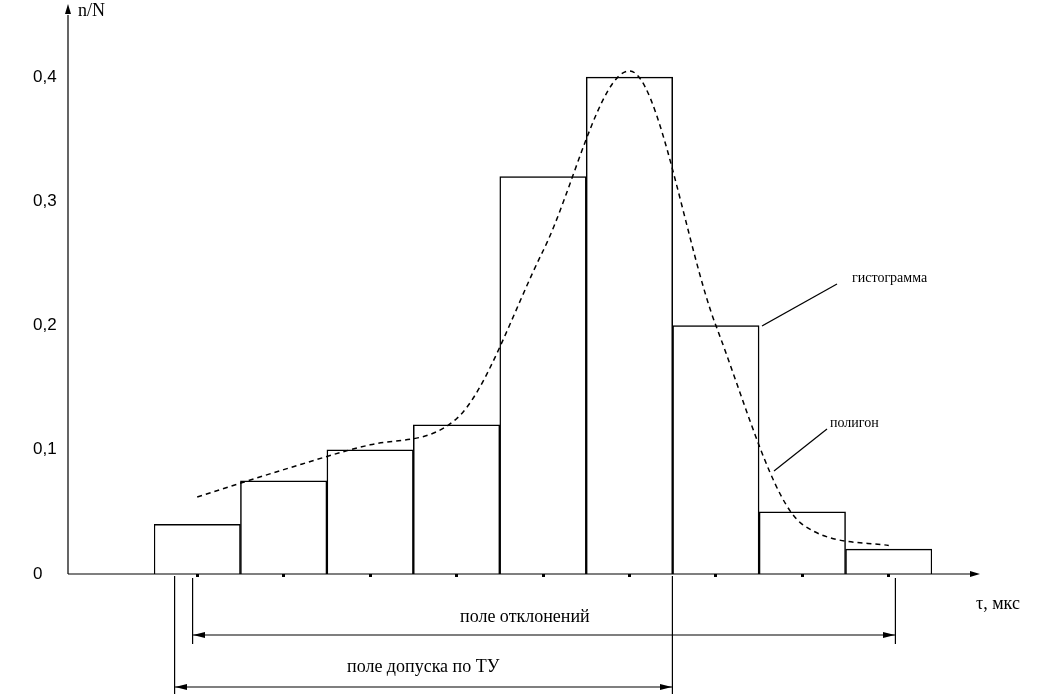 This screenshot has height=695, width=1042. What do you see at coordinates (45, 449) in the screenshot?
I see `y-tick-label: 0,1` at bounding box center [45, 449].